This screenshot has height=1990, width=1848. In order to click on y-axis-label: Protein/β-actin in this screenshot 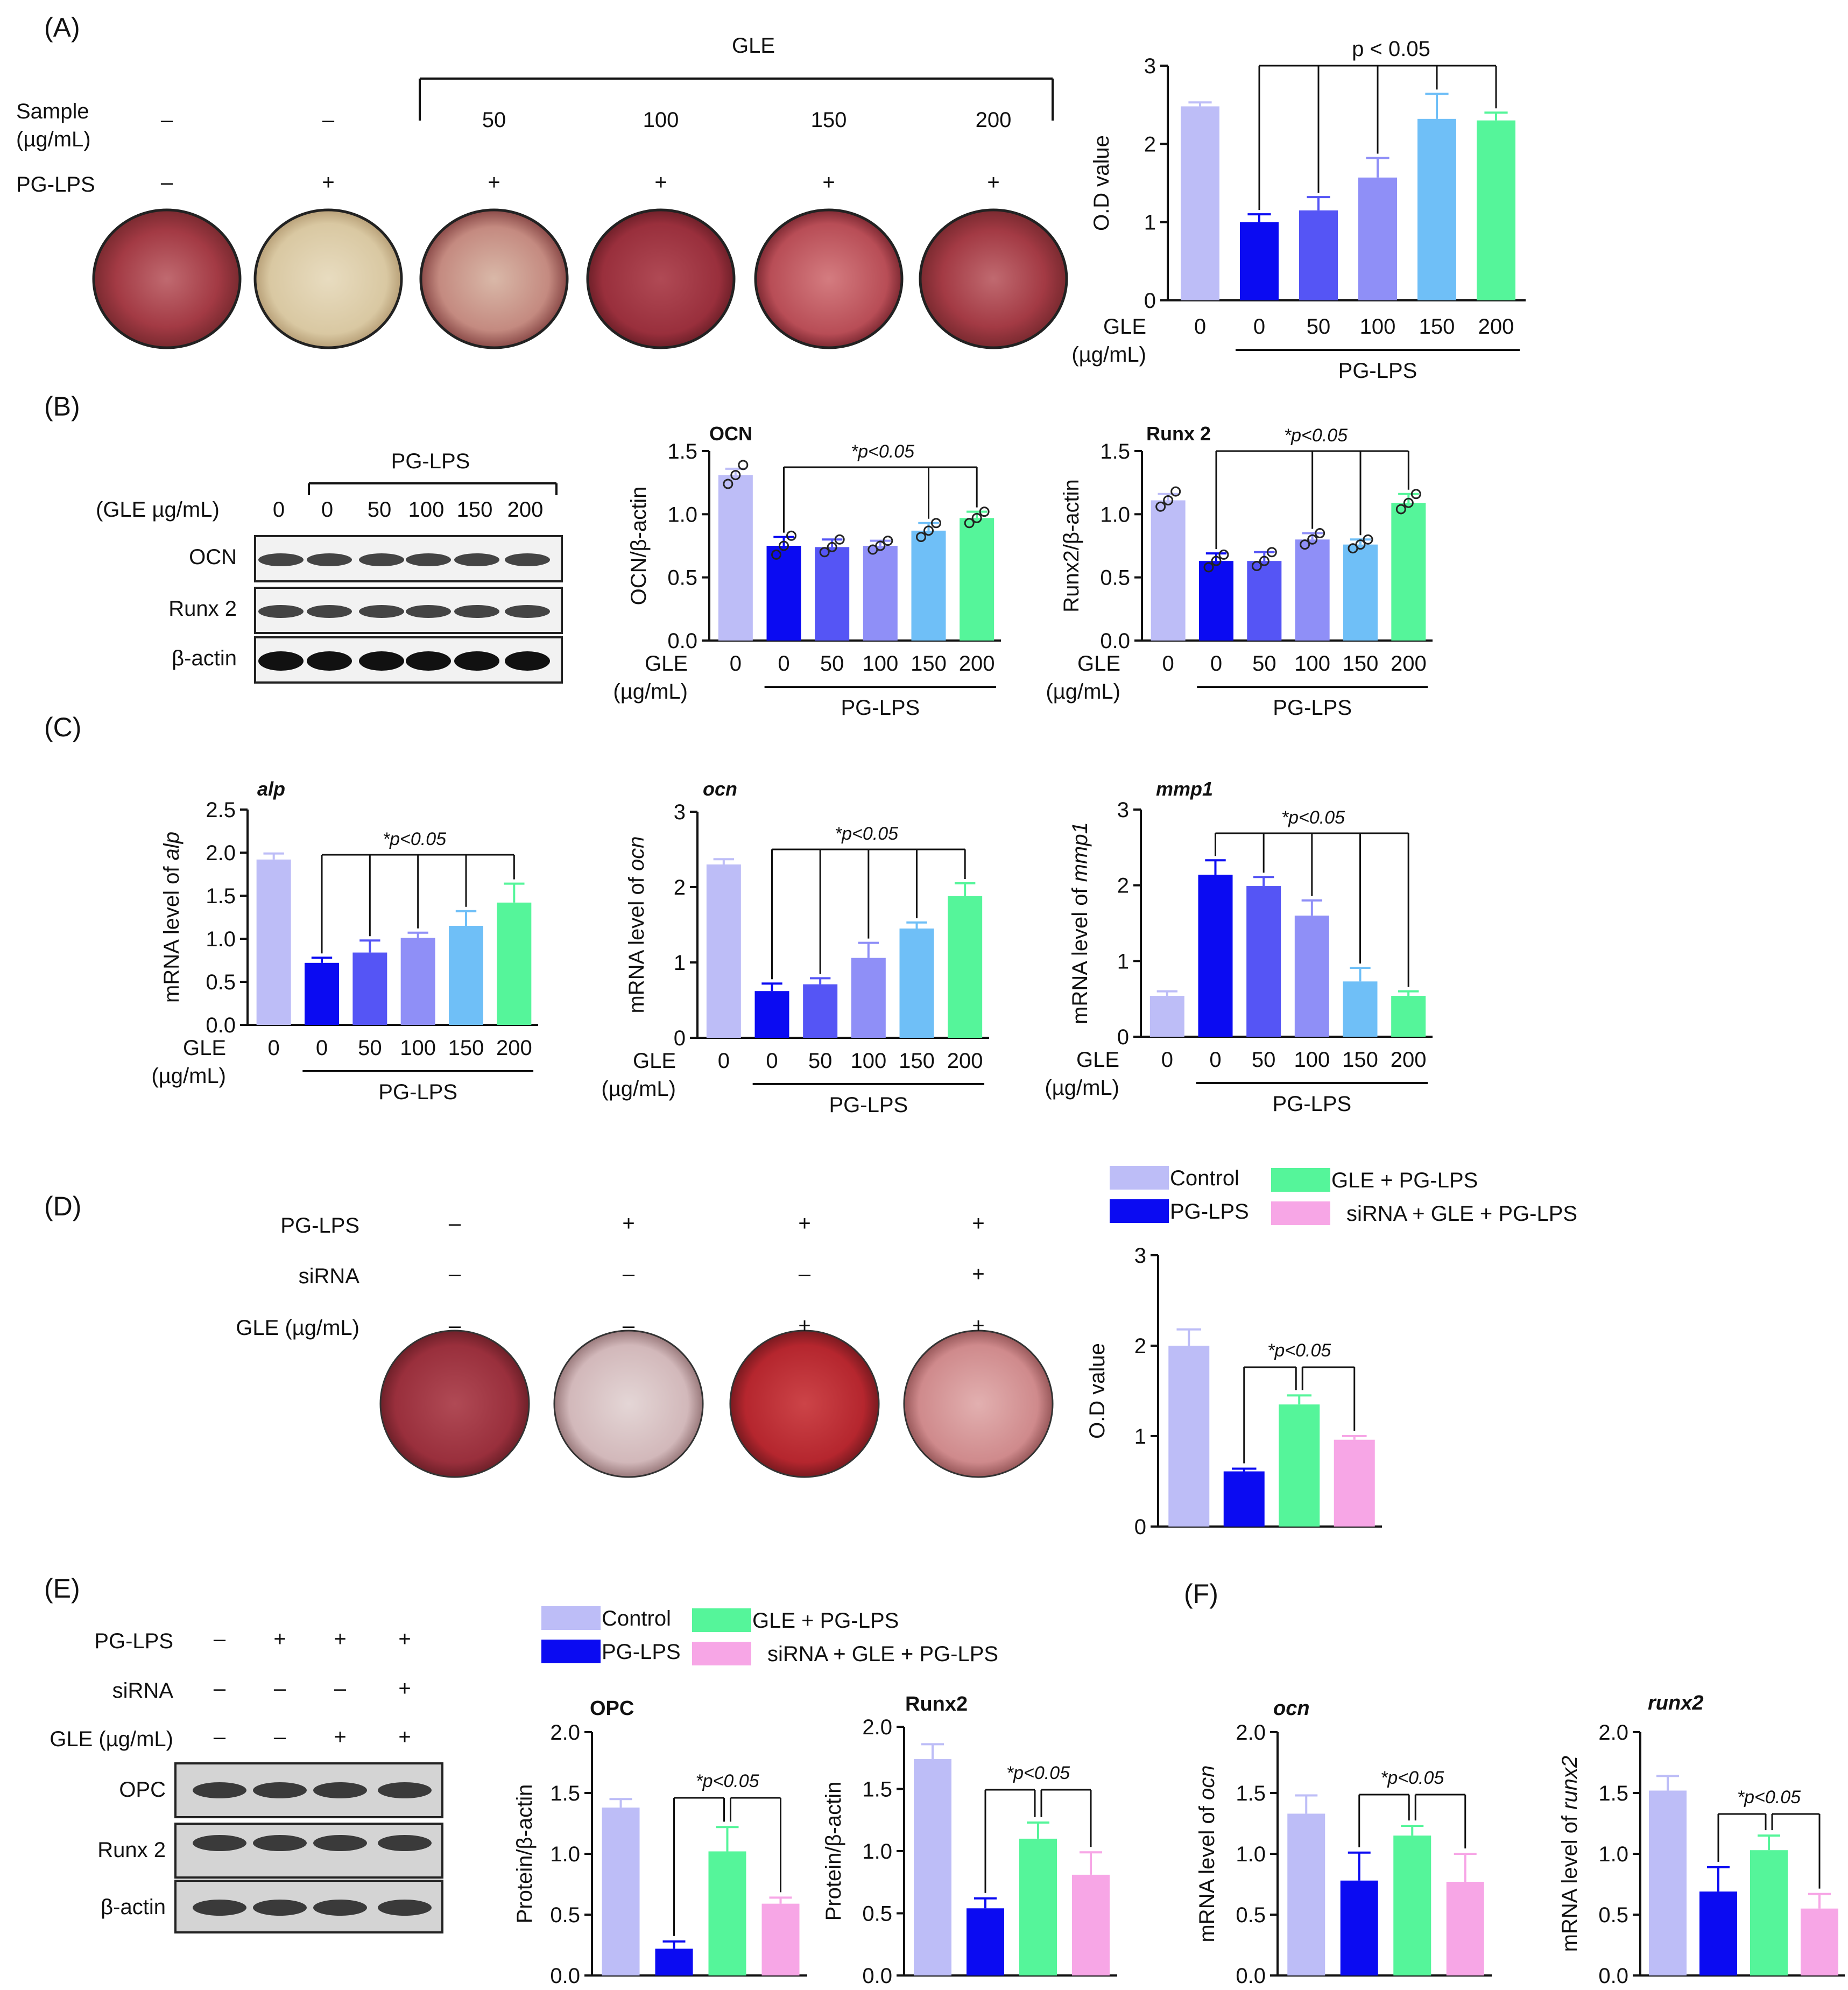, I will do `click(833, 1851)`.